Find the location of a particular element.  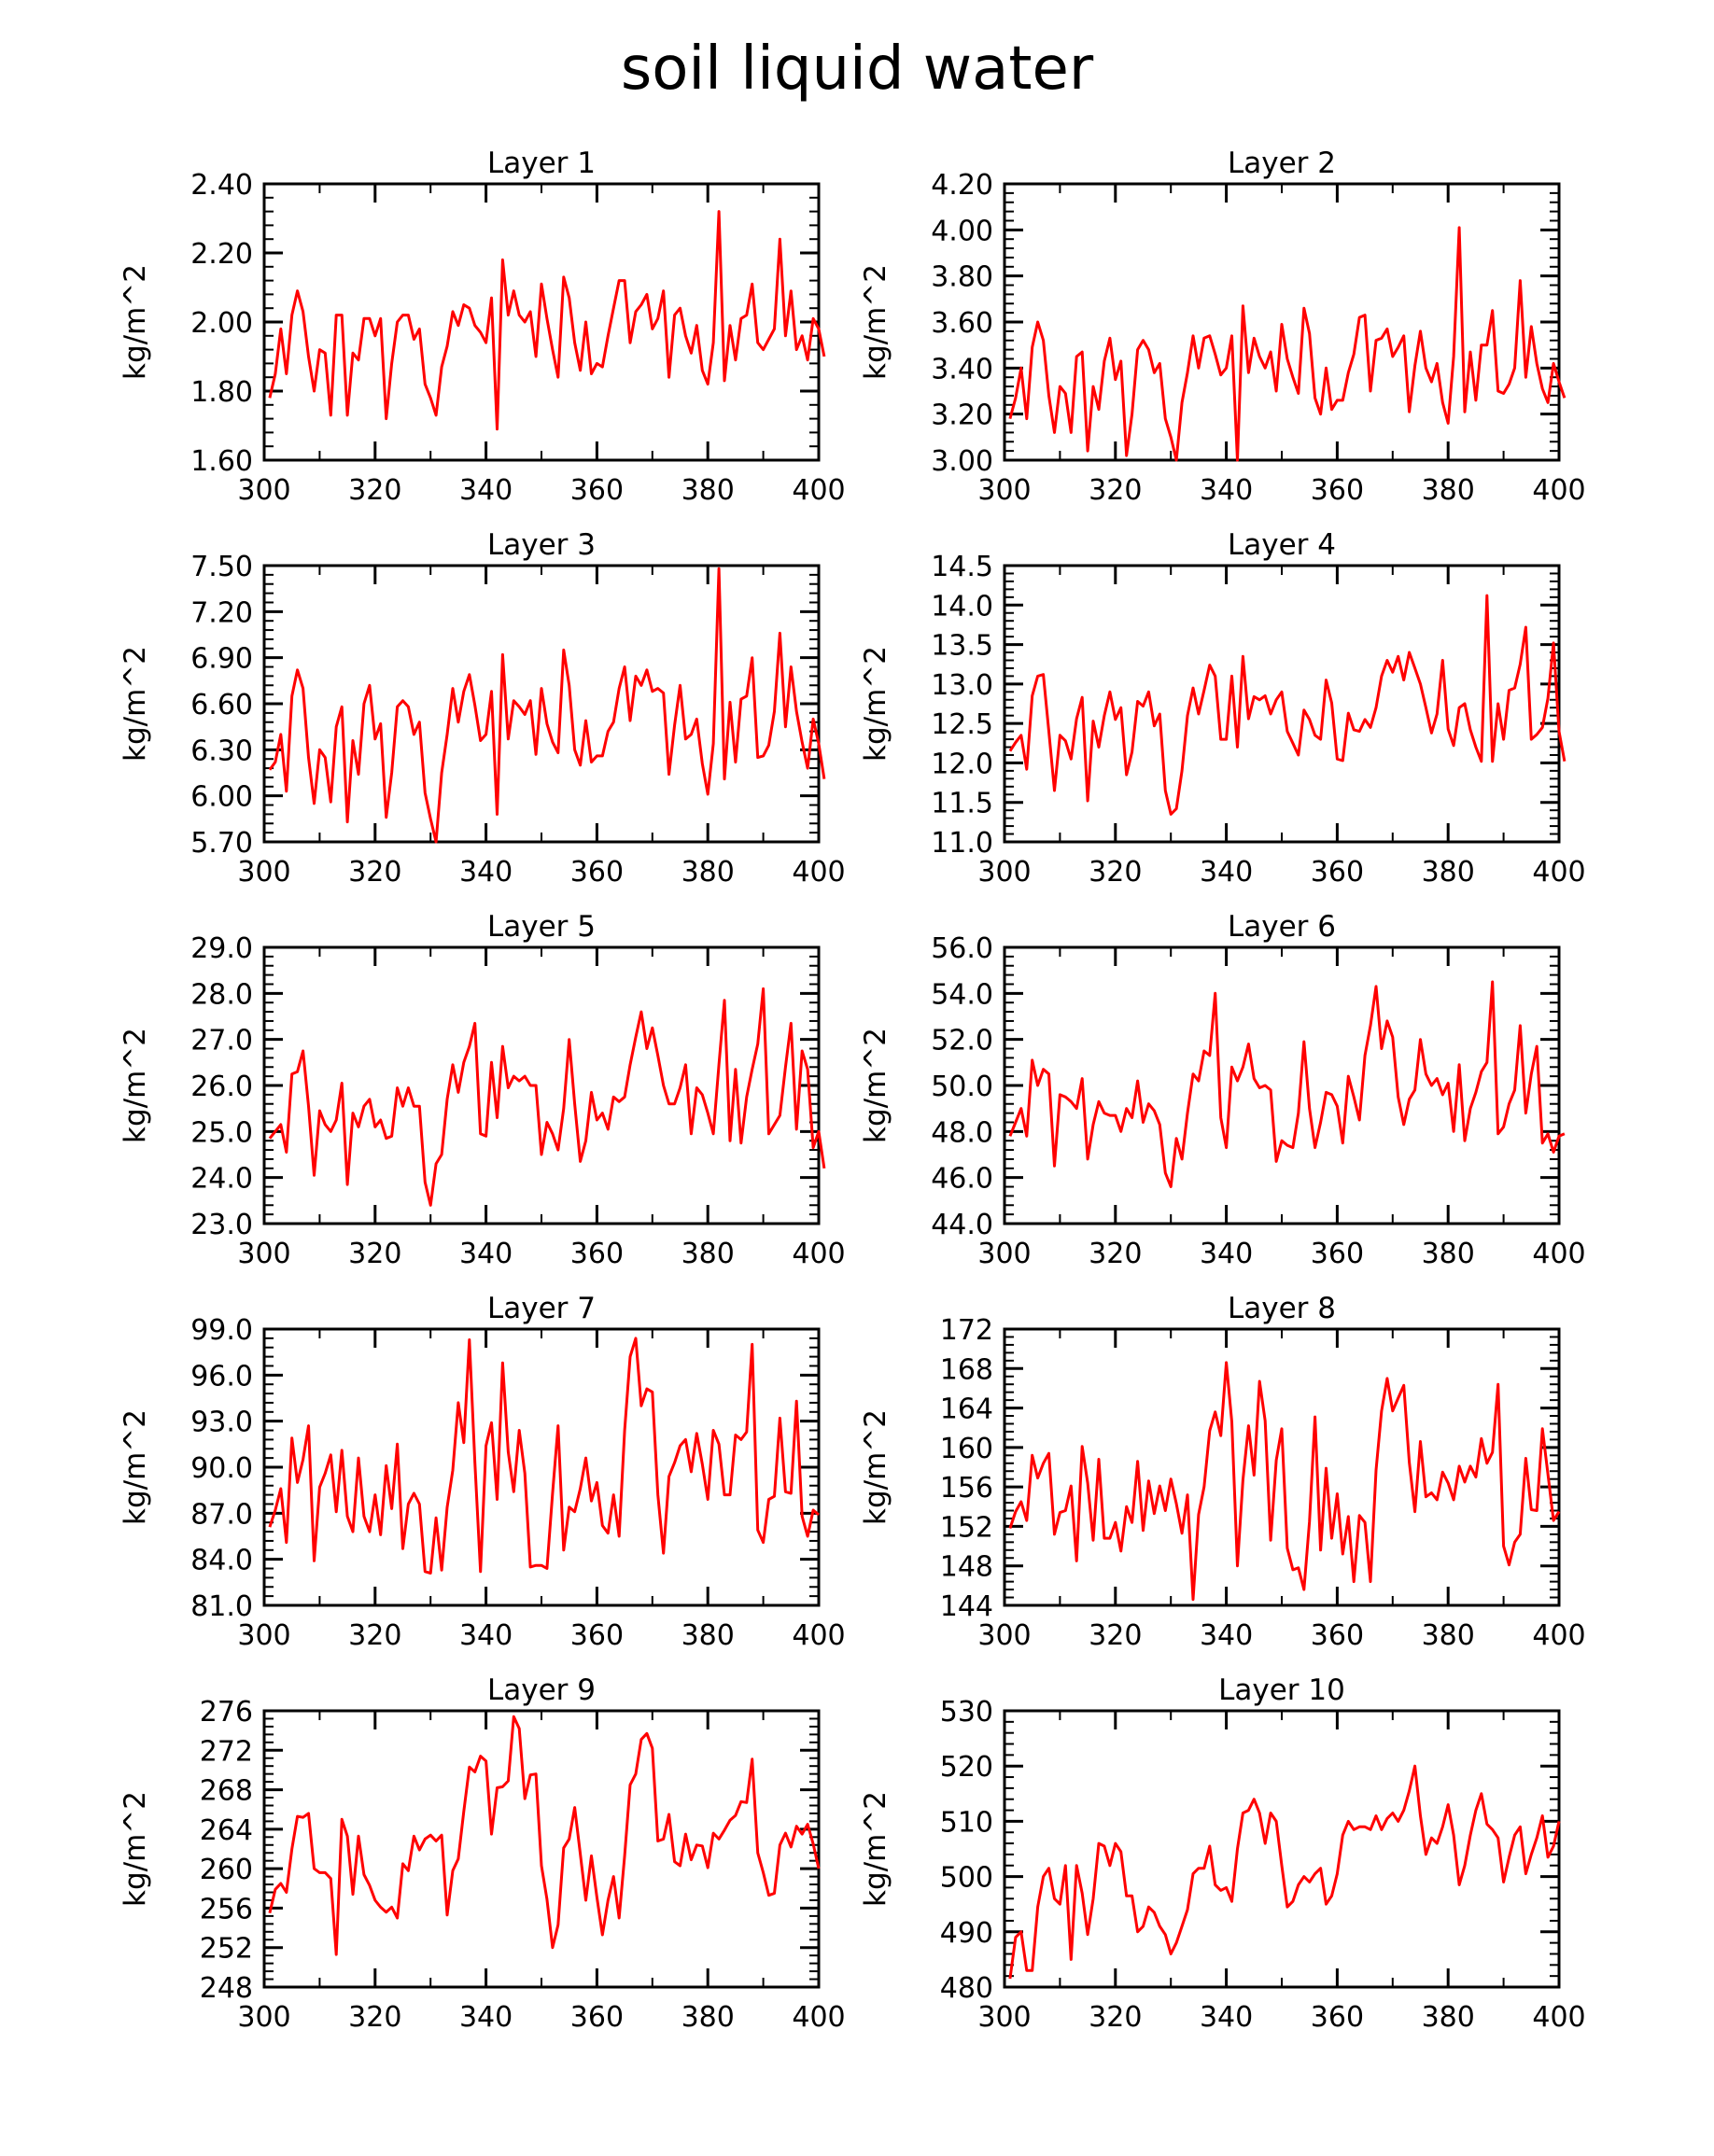

y-tick-label: 28.0 is located at coordinates (221, 994).